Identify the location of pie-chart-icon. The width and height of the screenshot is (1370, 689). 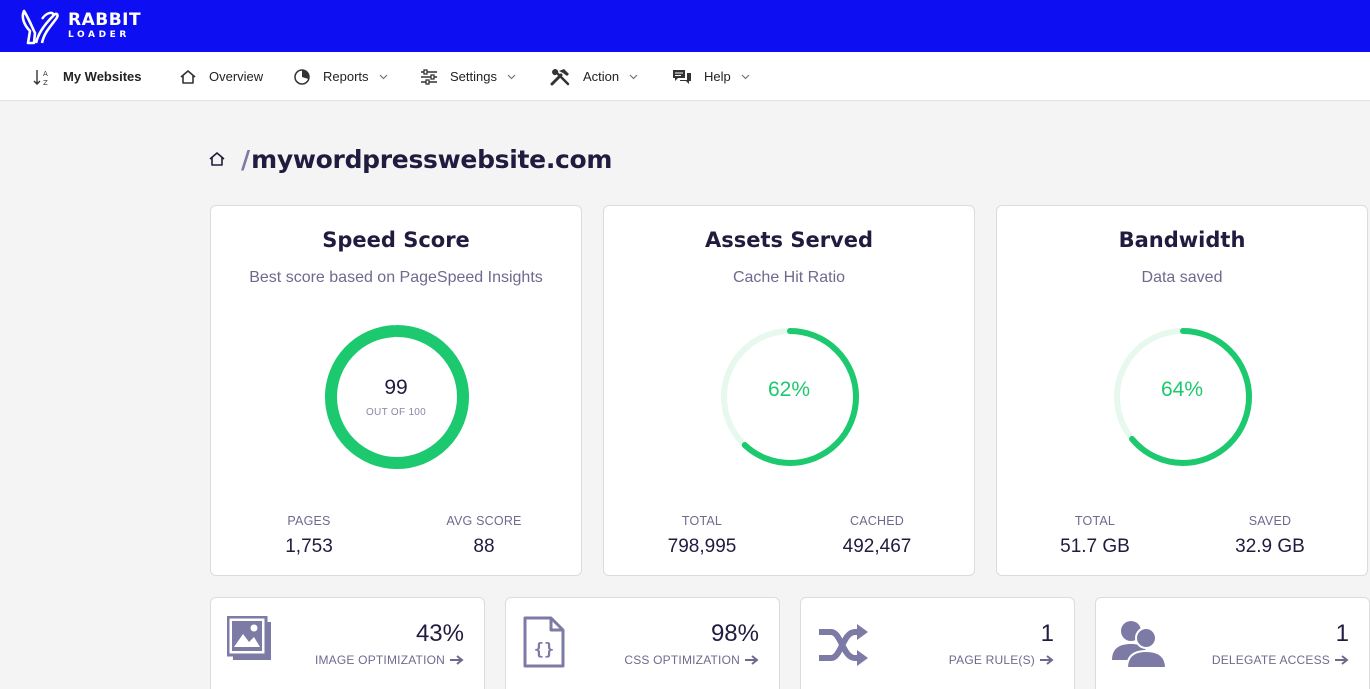
(302, 77).